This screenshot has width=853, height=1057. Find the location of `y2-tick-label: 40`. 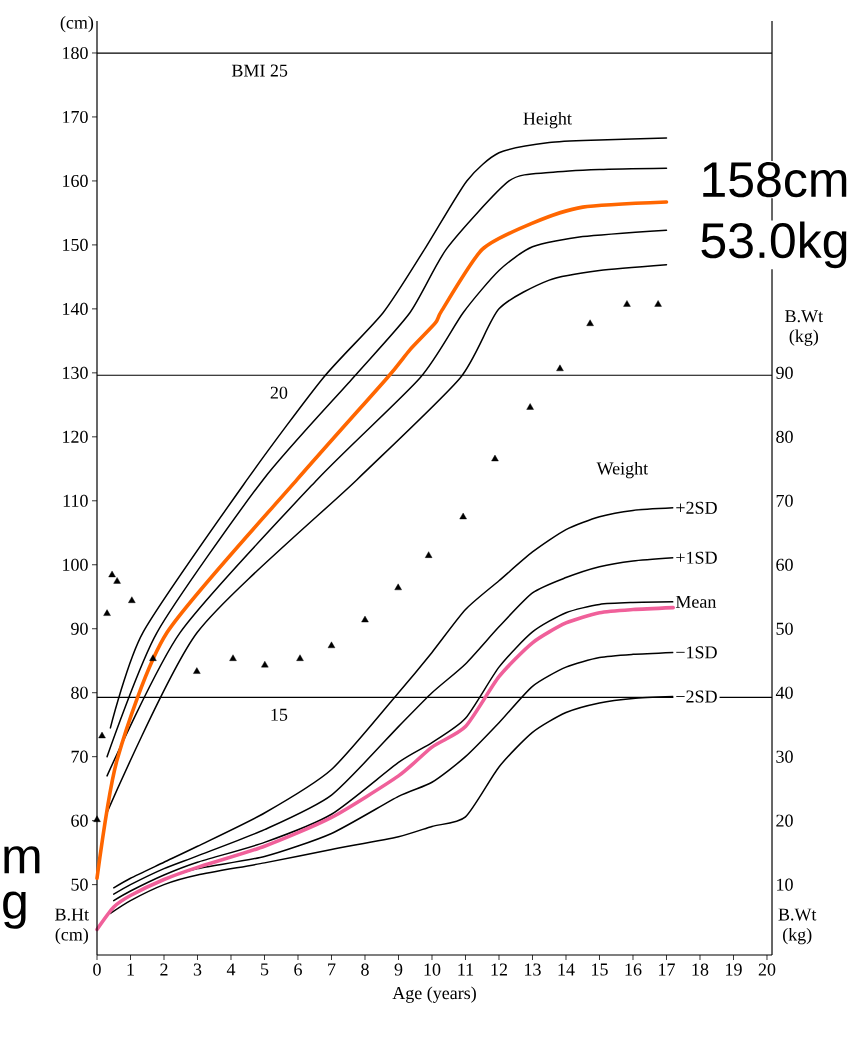

y2-tick-label: 40 is located at coordinates (784, 692).